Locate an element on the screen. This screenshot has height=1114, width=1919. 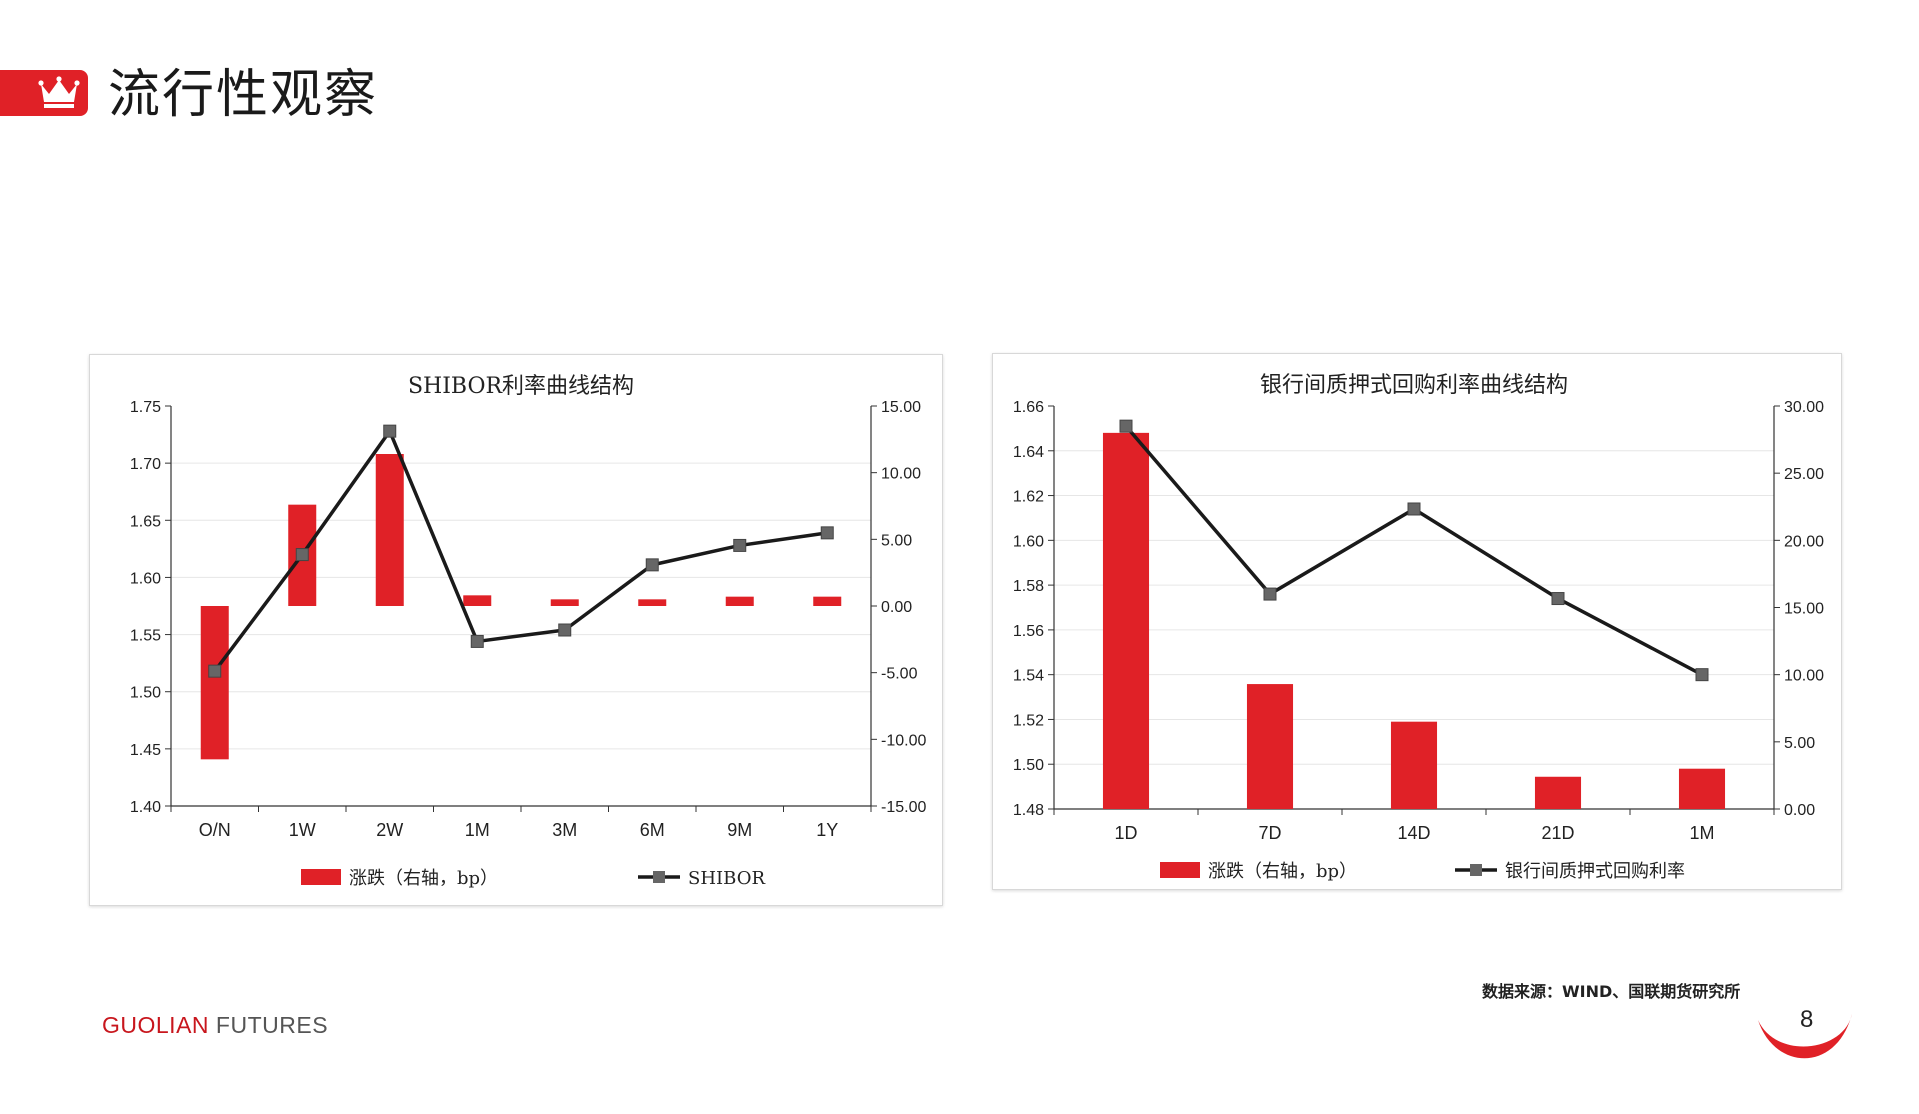
footer-brand: GUOLIAN FUTURES is located at coordinates (215, 1025).